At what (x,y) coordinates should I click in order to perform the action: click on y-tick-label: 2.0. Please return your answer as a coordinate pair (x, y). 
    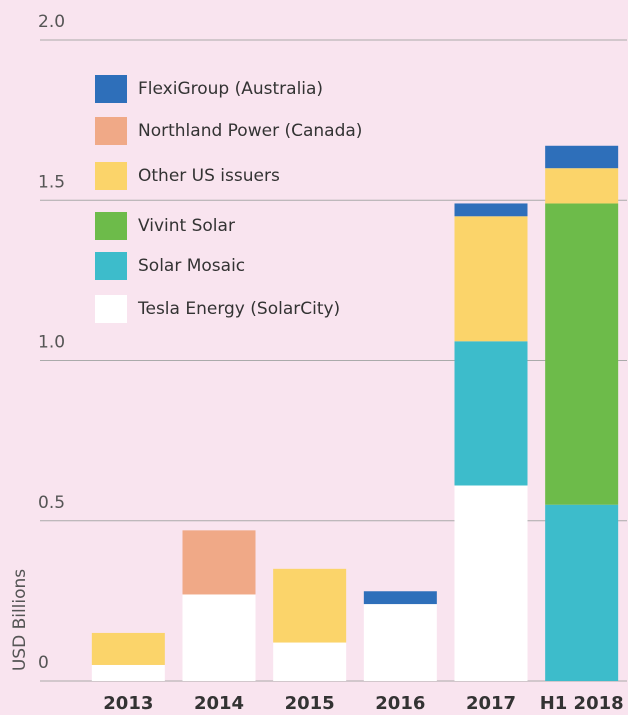
    Looking at the image, I should click on (51, 22).